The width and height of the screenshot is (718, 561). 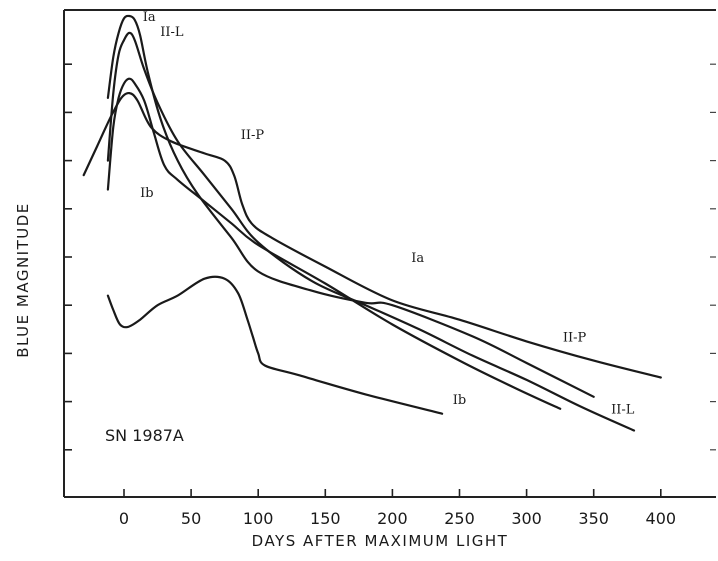 I want to click on series-line-sn-1987a, so click(x=275, y=345).